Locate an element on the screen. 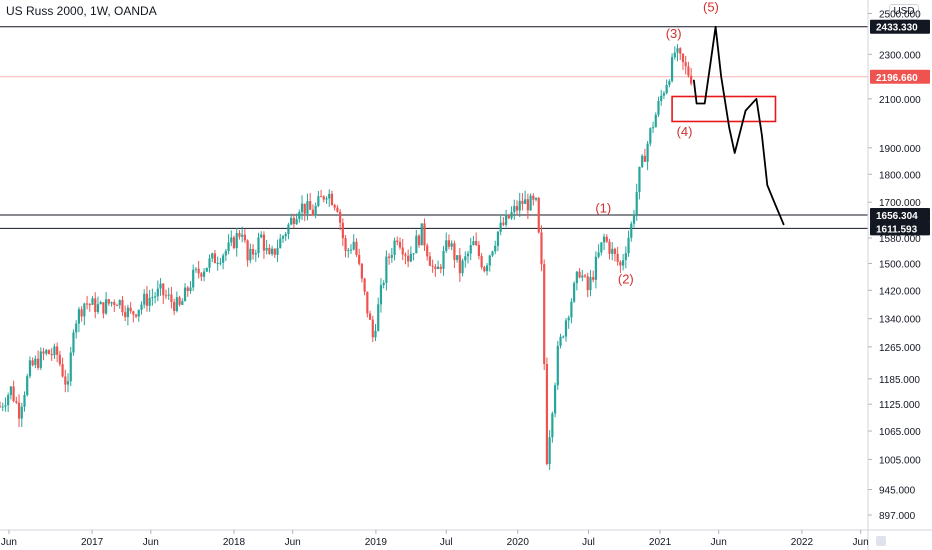  time-tick-label: 2019 is located at coordinates (376, 542).